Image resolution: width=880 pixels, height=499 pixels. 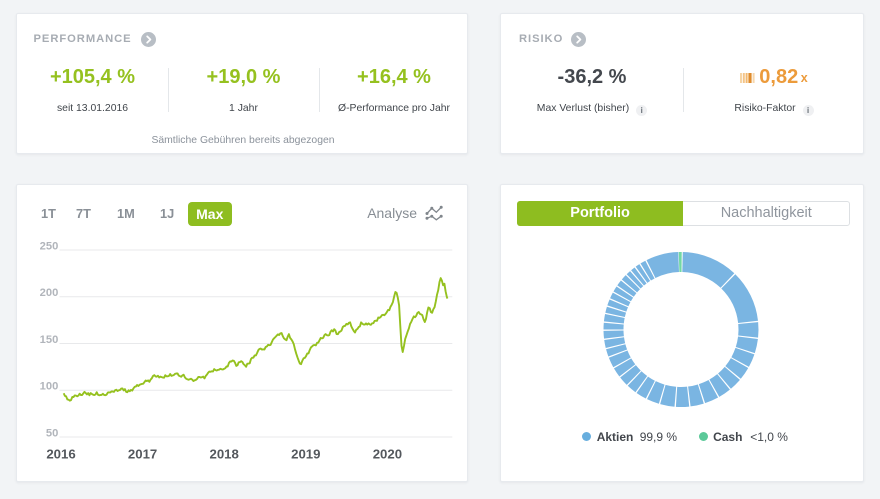 I want to click on svg-text: 50, so click(x=52, y=433).